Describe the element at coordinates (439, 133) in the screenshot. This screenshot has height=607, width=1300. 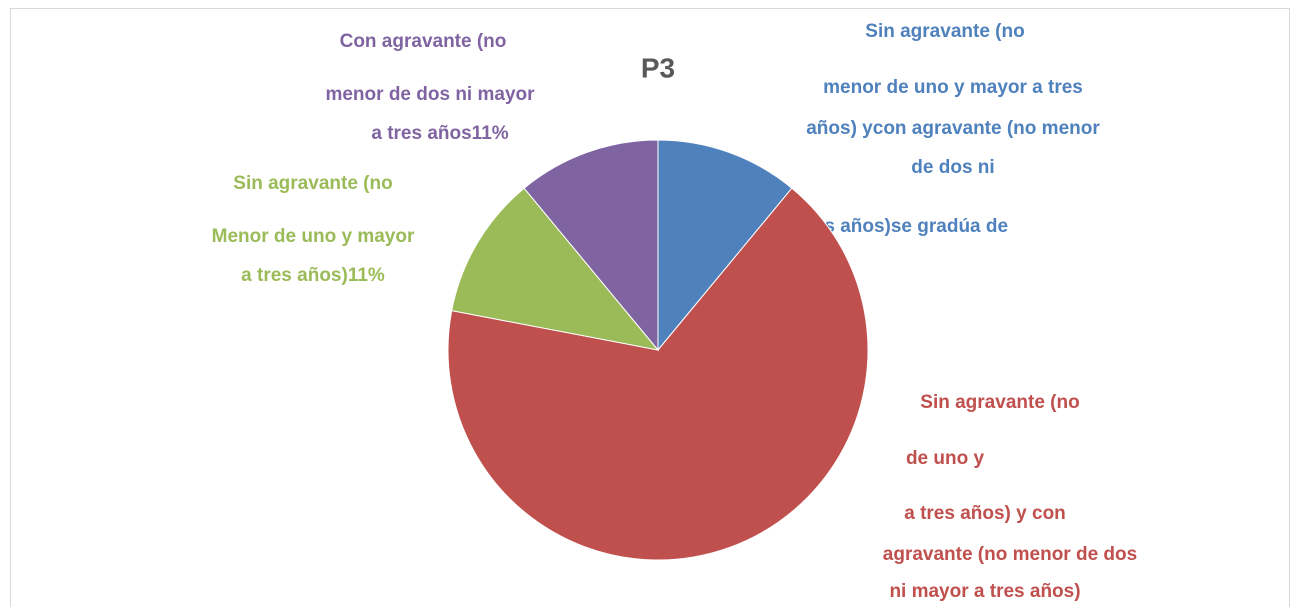
I see `slice-label: a tres años11%` at that location.